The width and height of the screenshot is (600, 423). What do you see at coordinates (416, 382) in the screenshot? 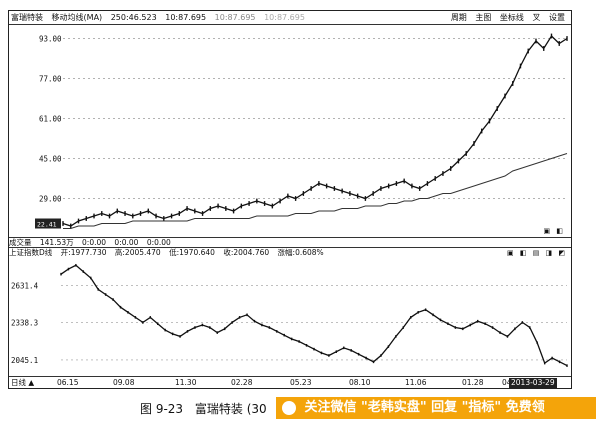
I see `x-axis-label: 11.06` at bounding box center [416, 382].